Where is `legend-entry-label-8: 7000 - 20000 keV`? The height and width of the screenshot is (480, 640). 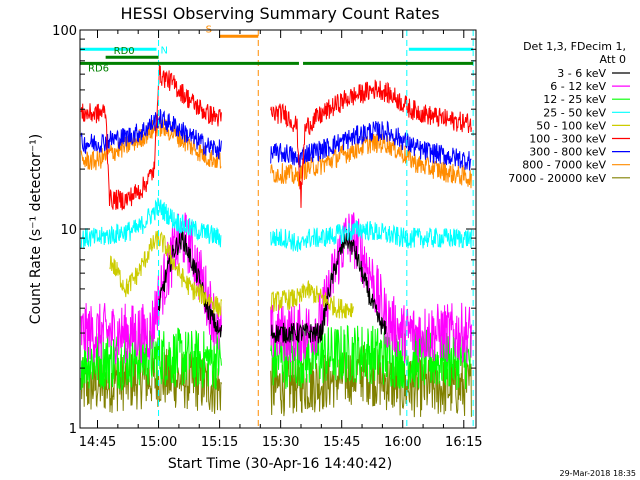 legend-entry-label-8: 7000 - 20000 keV is located at coordinates (557, 178).